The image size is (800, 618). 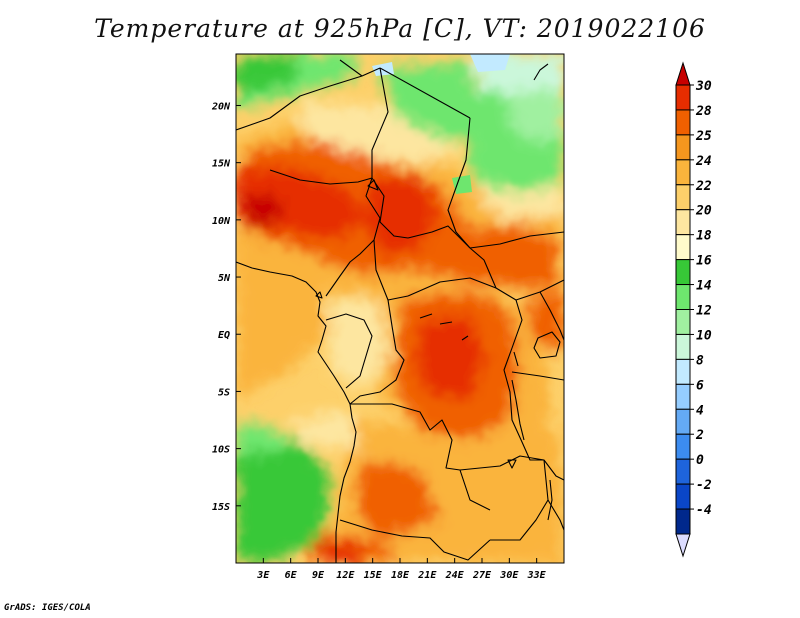 What do you see at coordinates (532, 114) in the screenshot?
I see `field-pale-green-sudan` at bounding box center [532, 114].